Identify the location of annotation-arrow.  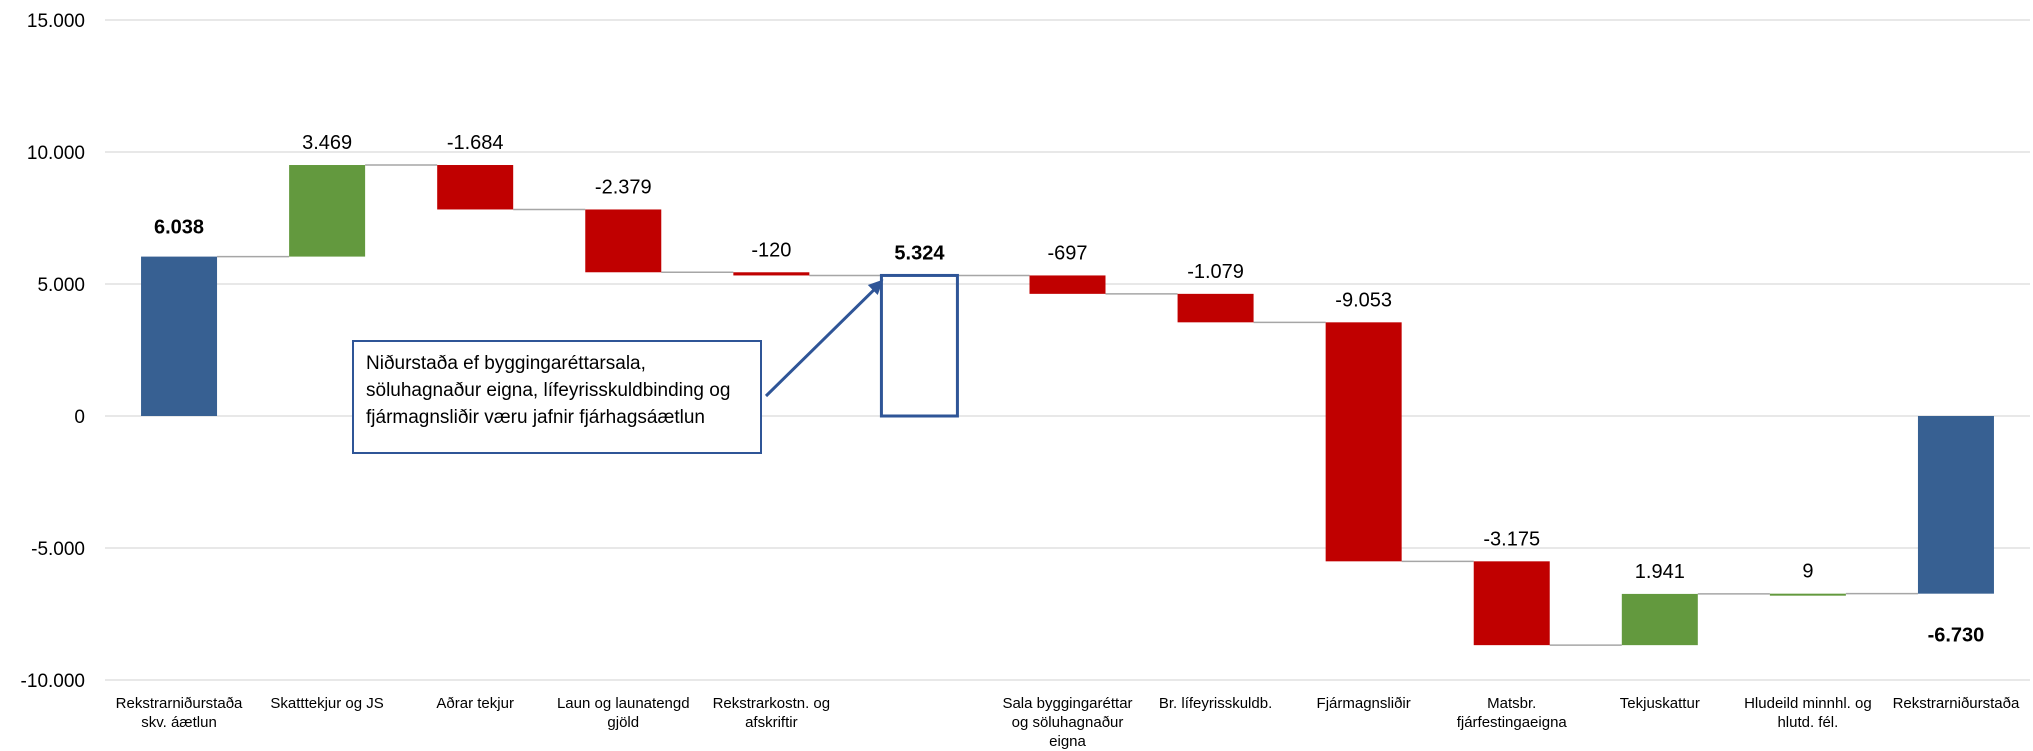
(824, 338).